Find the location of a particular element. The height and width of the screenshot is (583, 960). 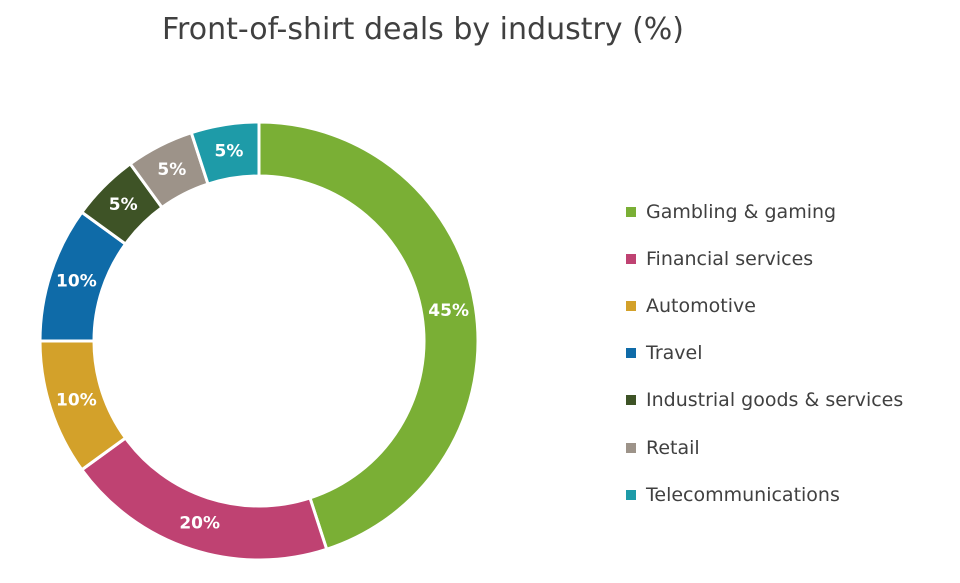

legend-item-automotive: Automotive is located at coordinates (764, 305).